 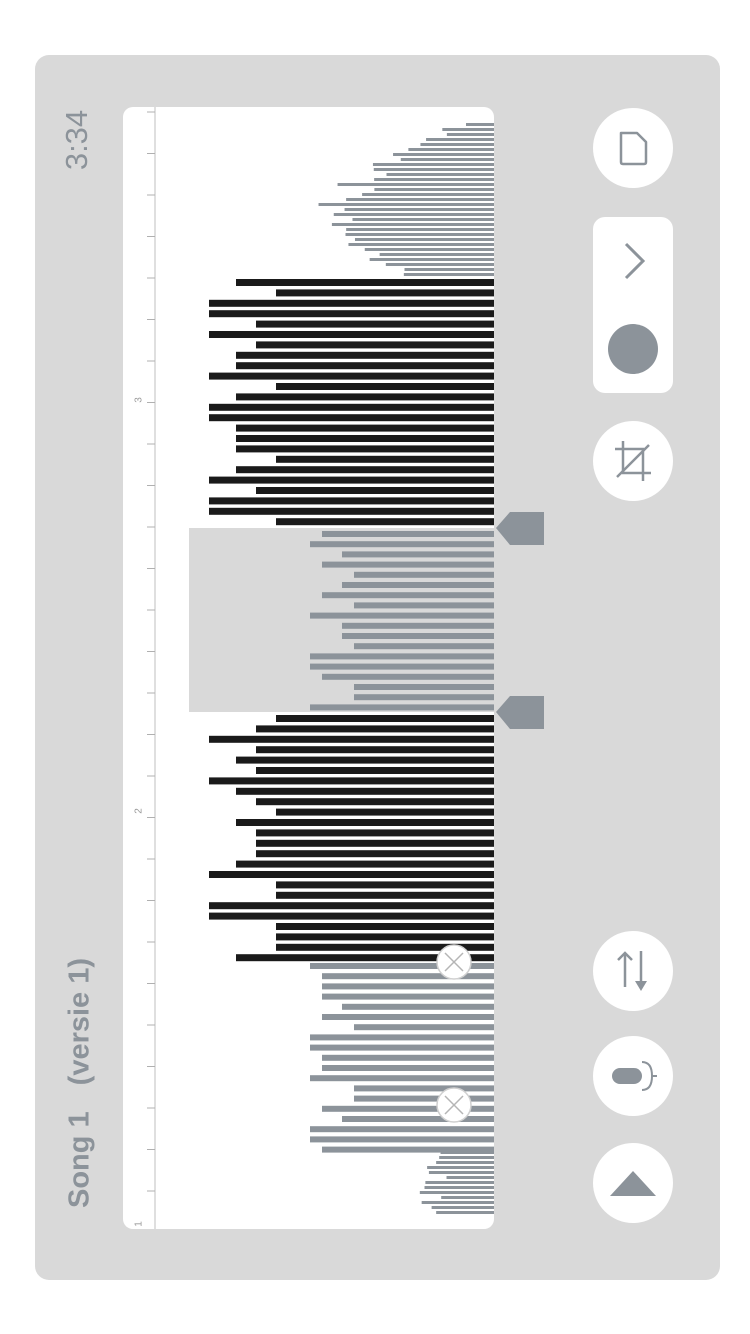 I want to click on playback-group, so click(x=633, y=305).